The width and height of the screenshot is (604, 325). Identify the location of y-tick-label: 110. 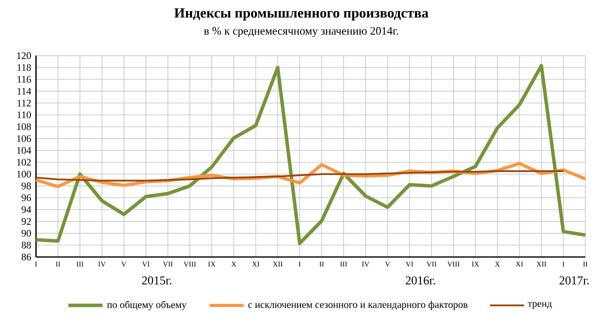
(24, 115).